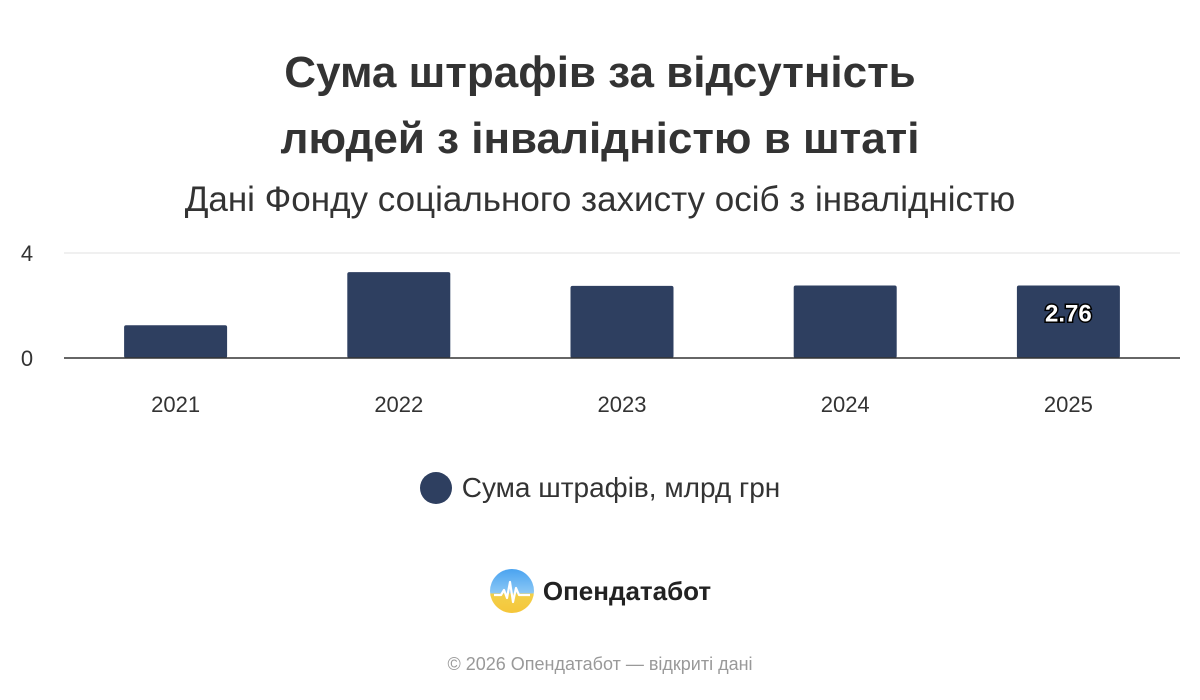 The image size is (1200, 700). Describe the element at coordinates (435, 488) in the screenshot. I see `legend-marker` at that location.